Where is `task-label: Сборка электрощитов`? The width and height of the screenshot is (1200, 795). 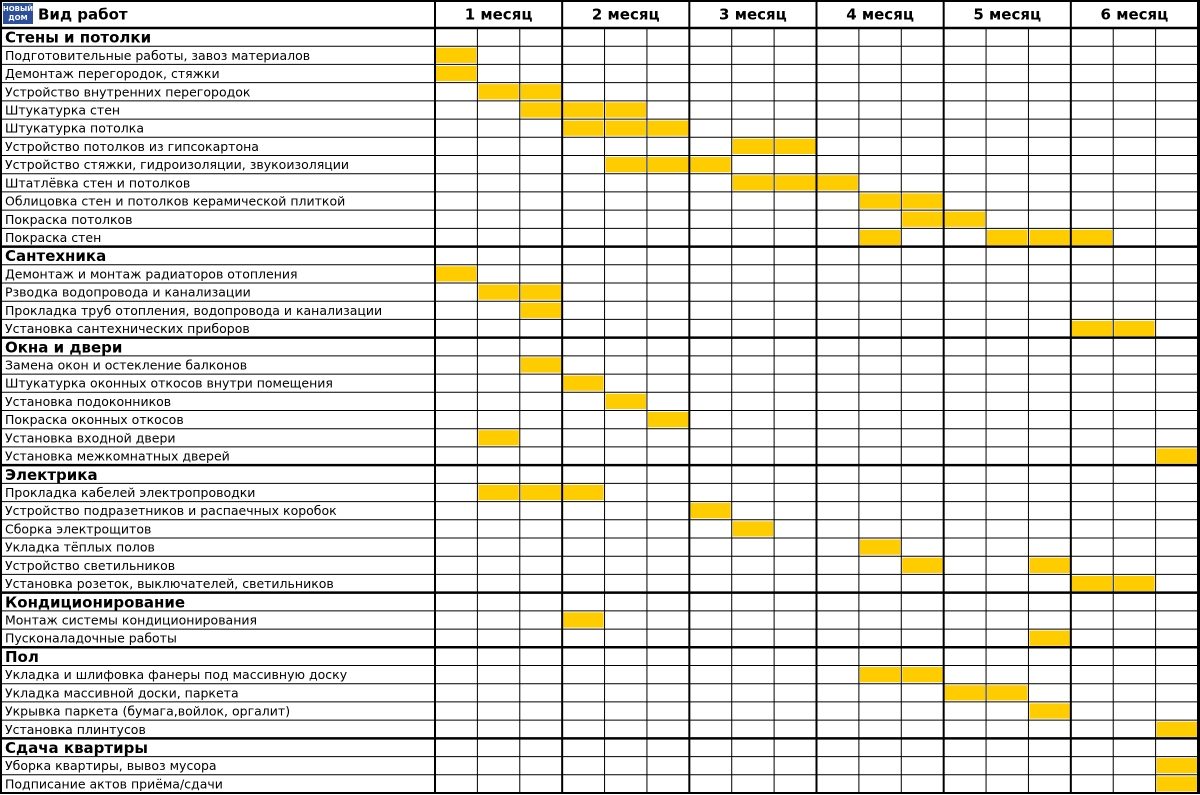
task-label: Сборка электрощитов is located at coordinates (78, 528).